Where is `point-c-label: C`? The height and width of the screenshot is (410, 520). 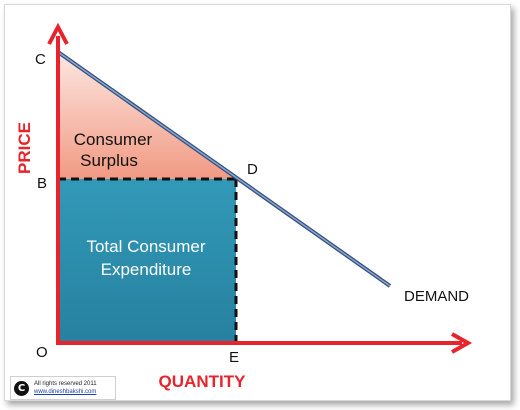
point-c-label: C is located at coordinates (40, 59).